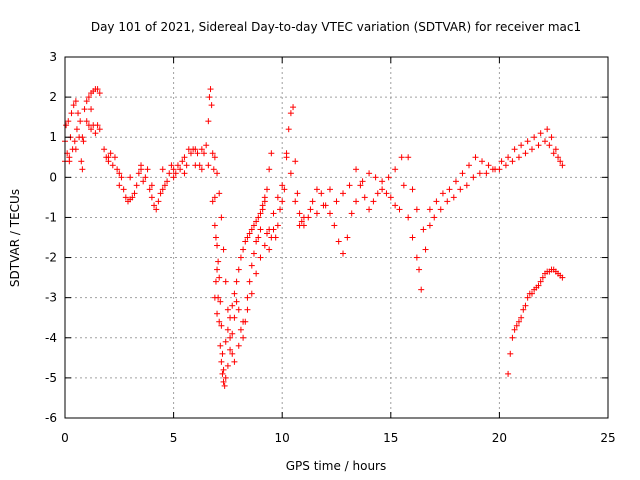 The height and width of the screenshot is (480, 640). I want to click on x-tick-label: 10, so click(282, 438).